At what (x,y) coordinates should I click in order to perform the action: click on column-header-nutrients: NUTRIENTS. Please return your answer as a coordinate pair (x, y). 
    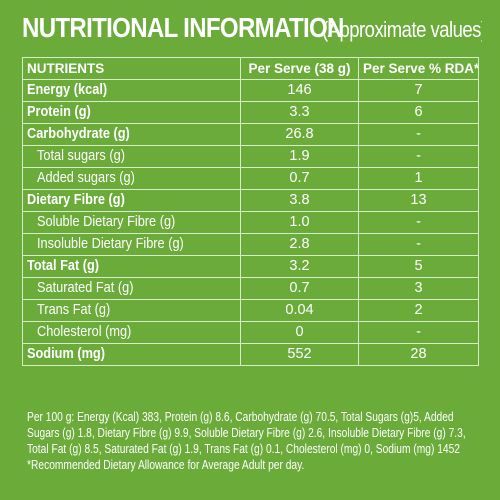
    Looking at the image, I should click on (131, 68).